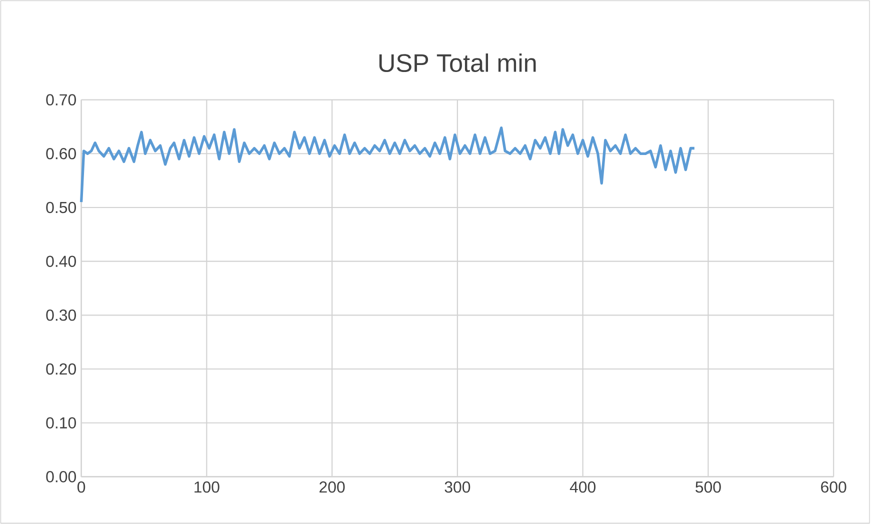 This screenshot has height=524, width=871. Describe the element at coordinates (61, 154) in the screenshot. I see `y-tick-label: 0.60` at that location.